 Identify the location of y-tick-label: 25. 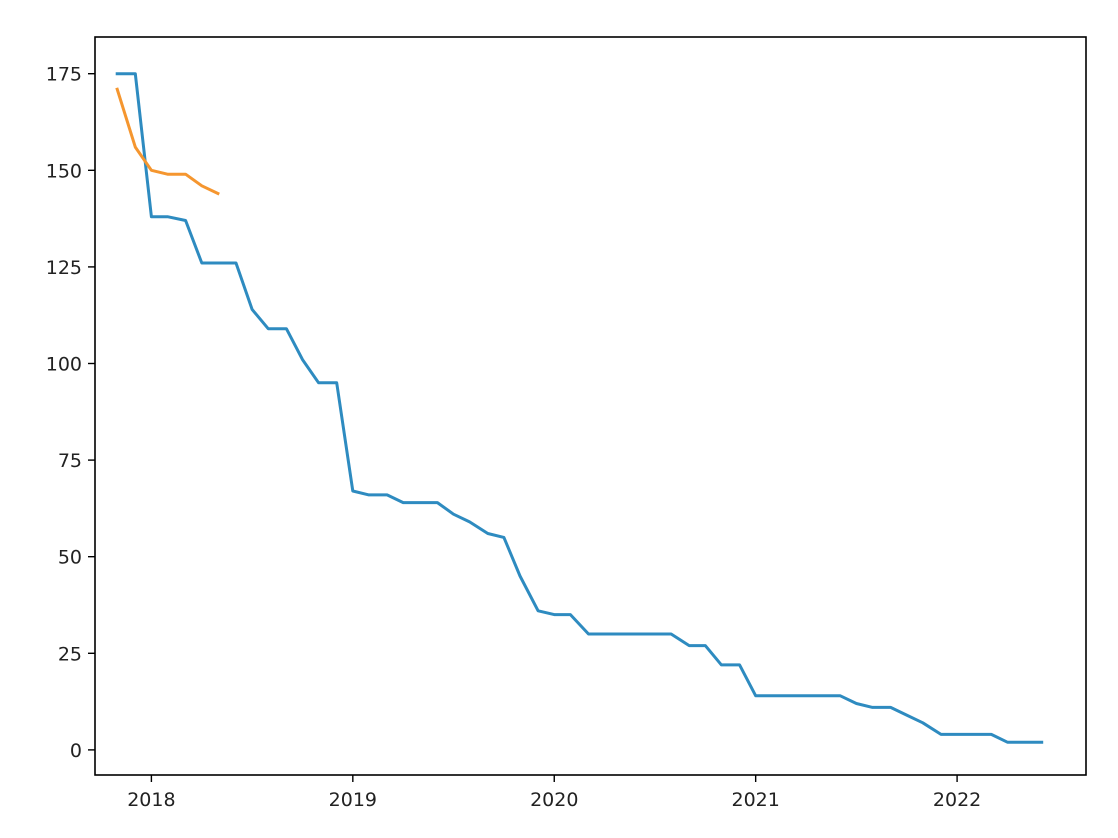
(70, 654).